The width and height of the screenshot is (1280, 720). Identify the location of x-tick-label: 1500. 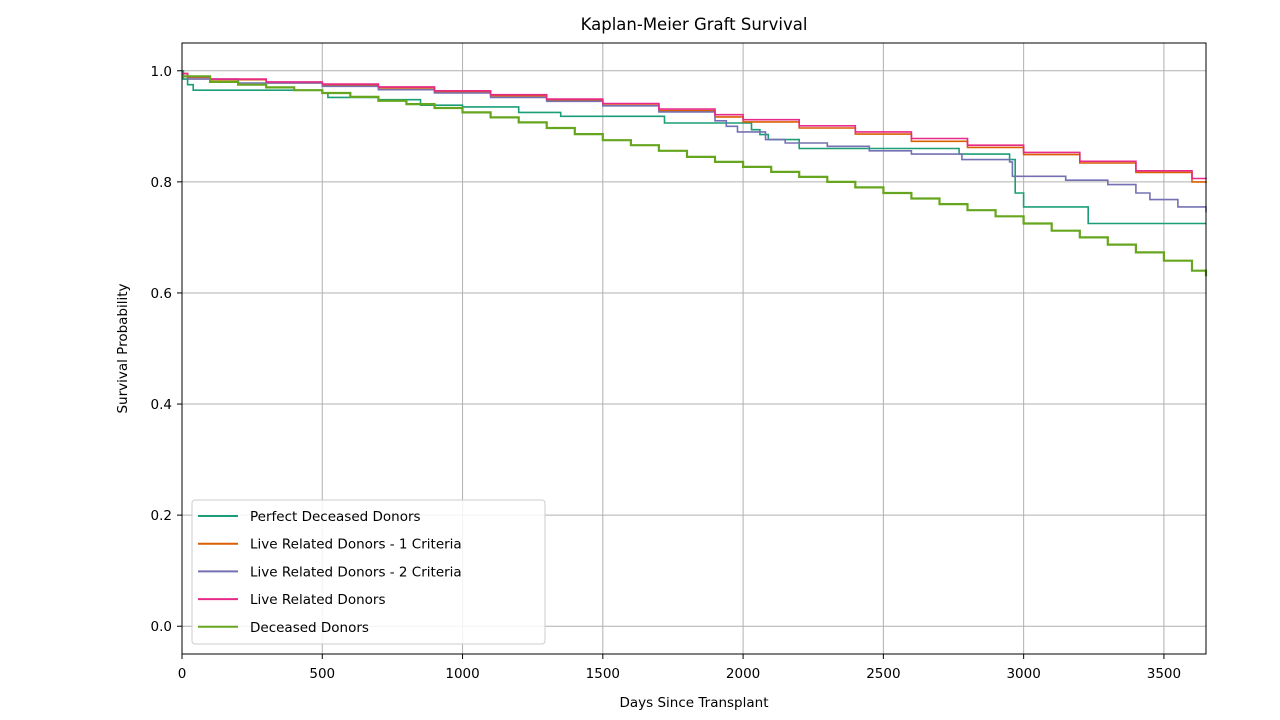
(603, 674).